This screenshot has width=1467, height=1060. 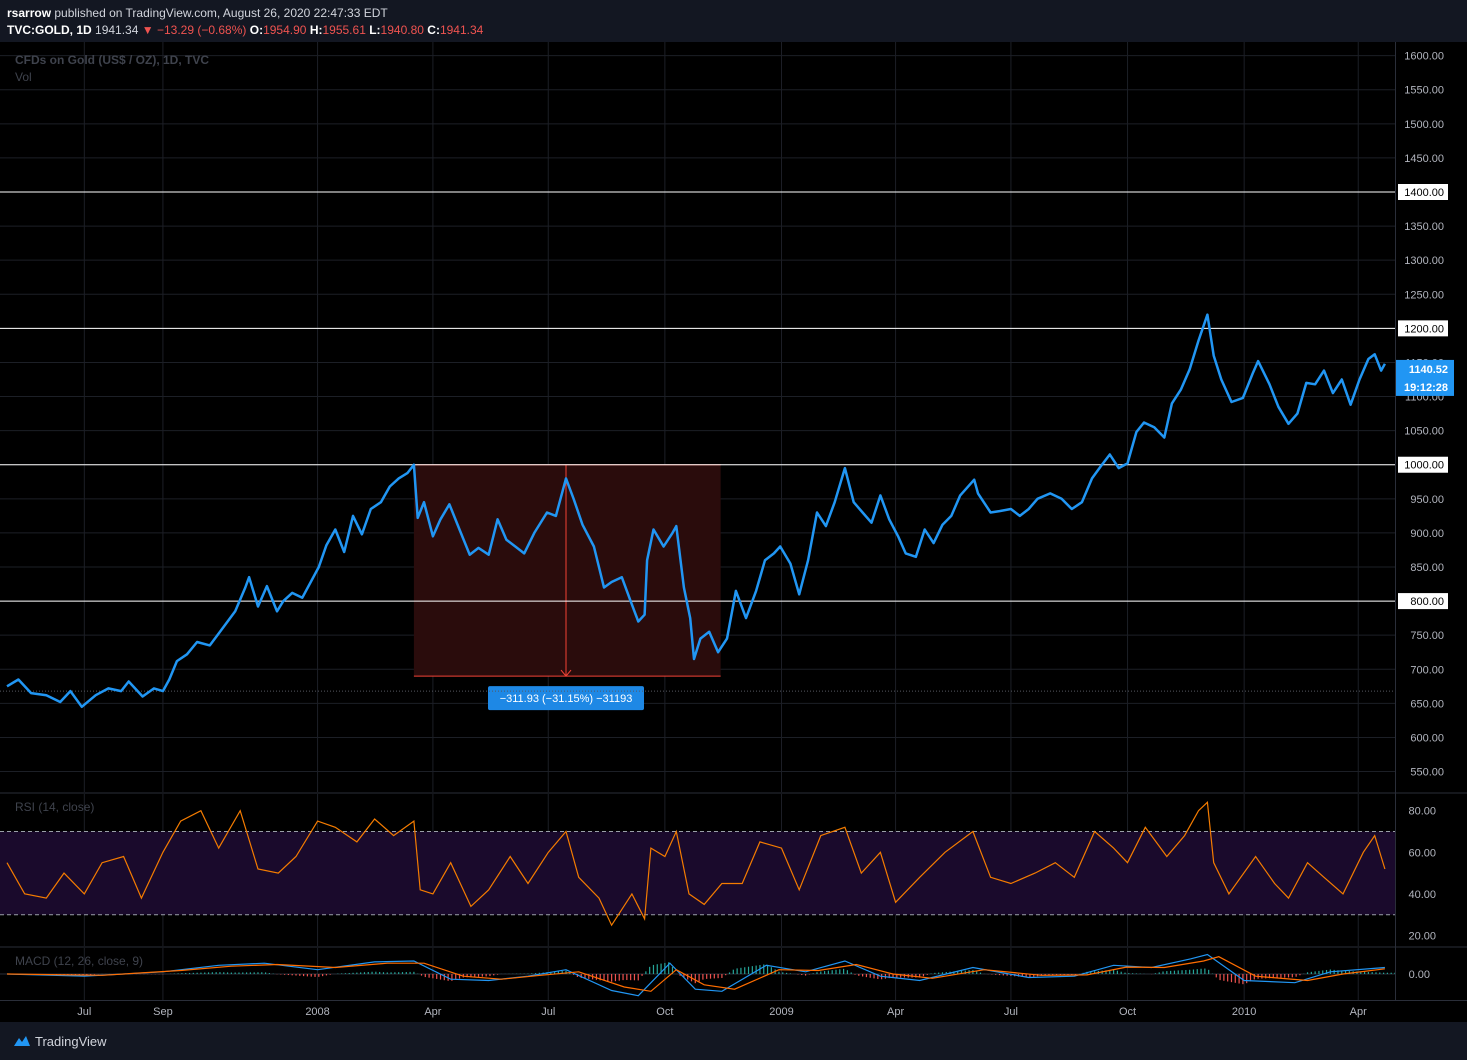 I want to click on macd-pane-title: MACD (12, 26, close, 9), so click(x=79, y=961).